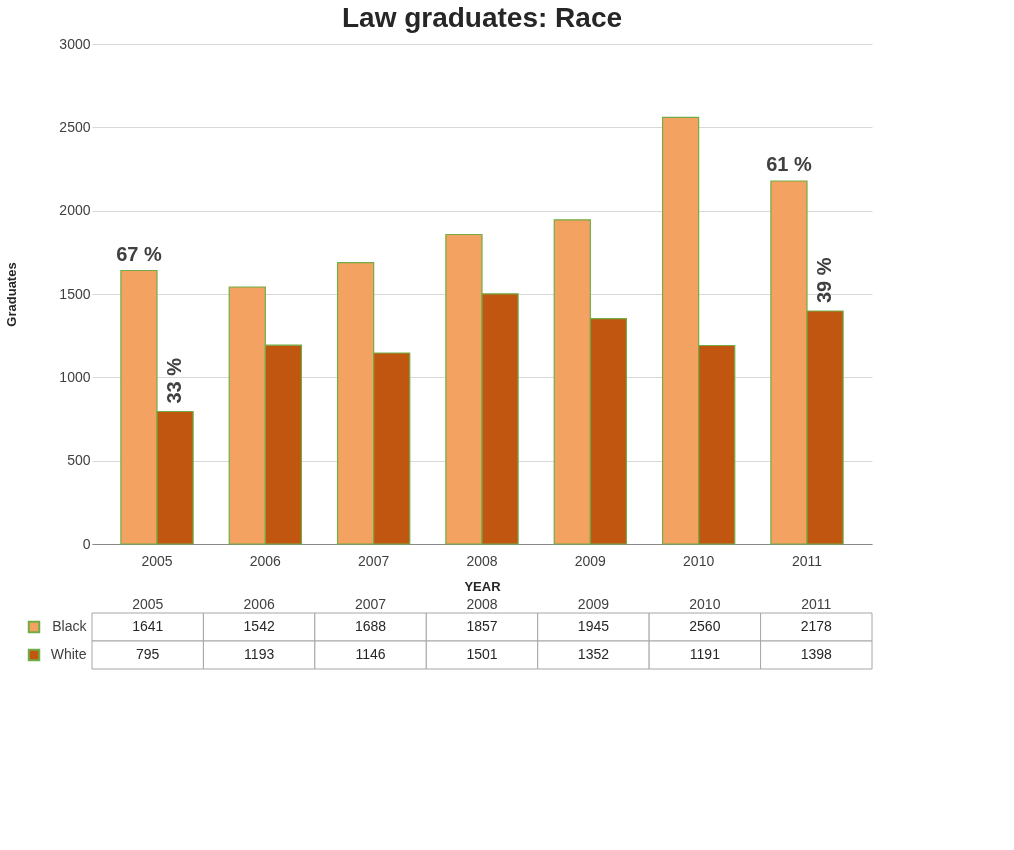  Describe the element at coordinates (593, 626) in the screenshot. I see `data-label: 1945` at that location.